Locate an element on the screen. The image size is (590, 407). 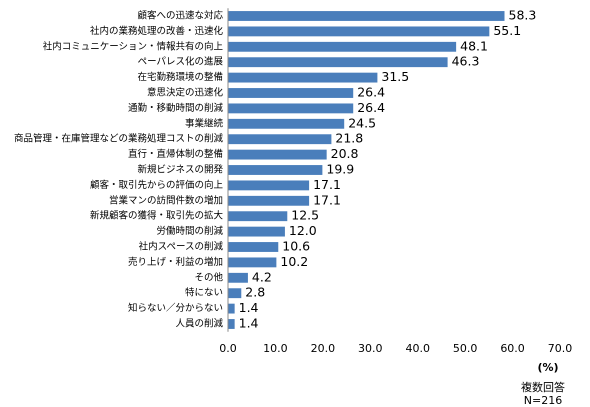
x-tick-label: 0.0 is located at coordinates (228, 348).